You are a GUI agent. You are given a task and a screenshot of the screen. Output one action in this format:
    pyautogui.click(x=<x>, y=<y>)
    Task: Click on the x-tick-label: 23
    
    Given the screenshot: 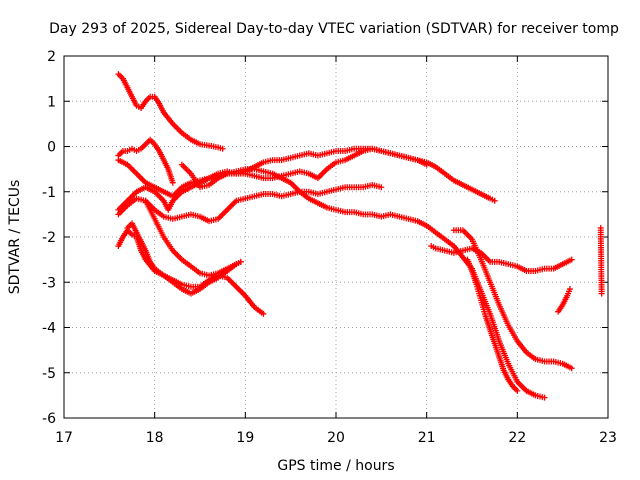 What is the action you would take?
    pyautogui.click(x=608, y=438)
    